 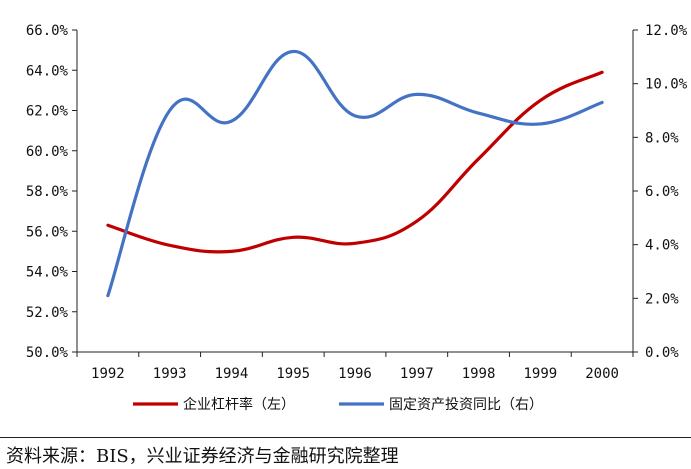 I want to click on x-tick-label: 2000, so click(x=602, y=374).